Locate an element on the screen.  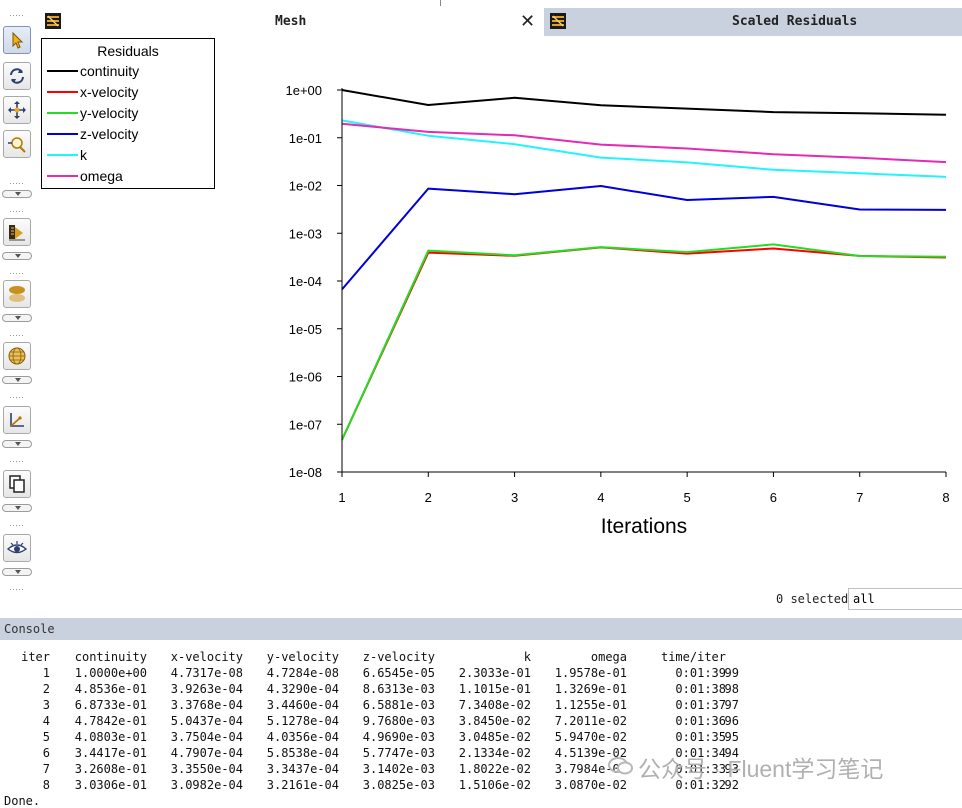
pan-tool-button is located at coordinates (17, 110).